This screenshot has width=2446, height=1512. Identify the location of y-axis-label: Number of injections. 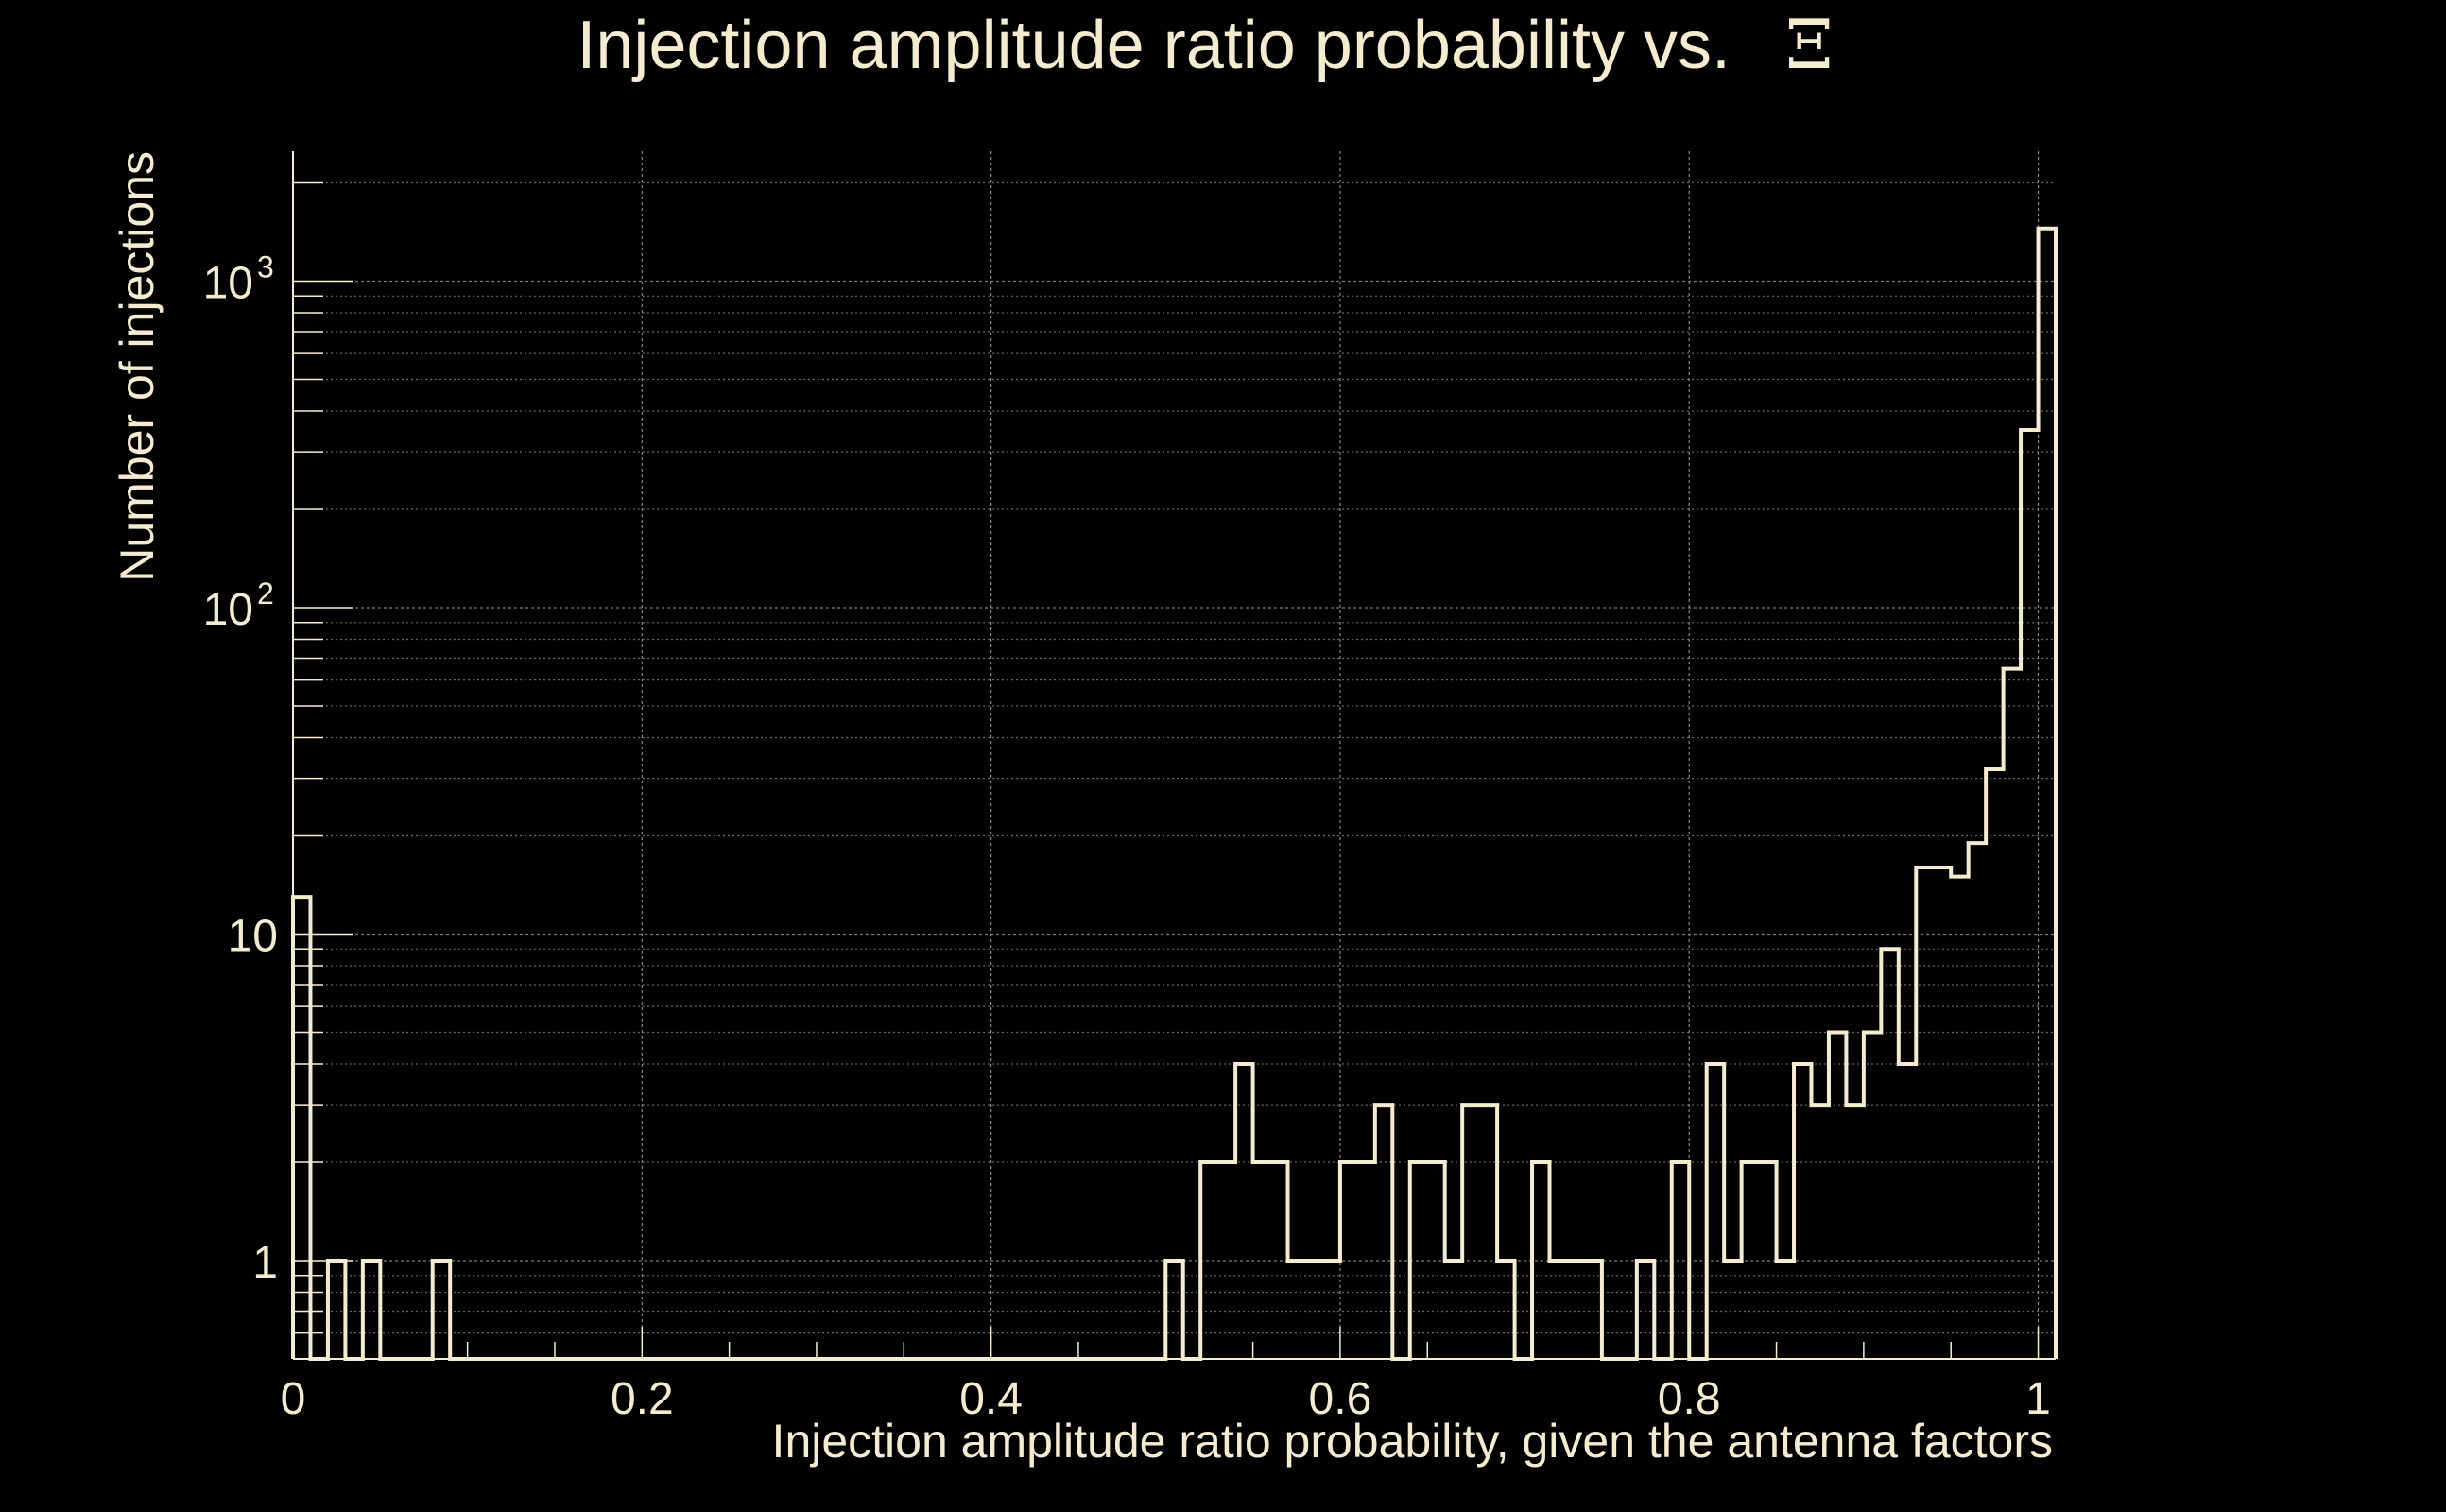
(137, 366).